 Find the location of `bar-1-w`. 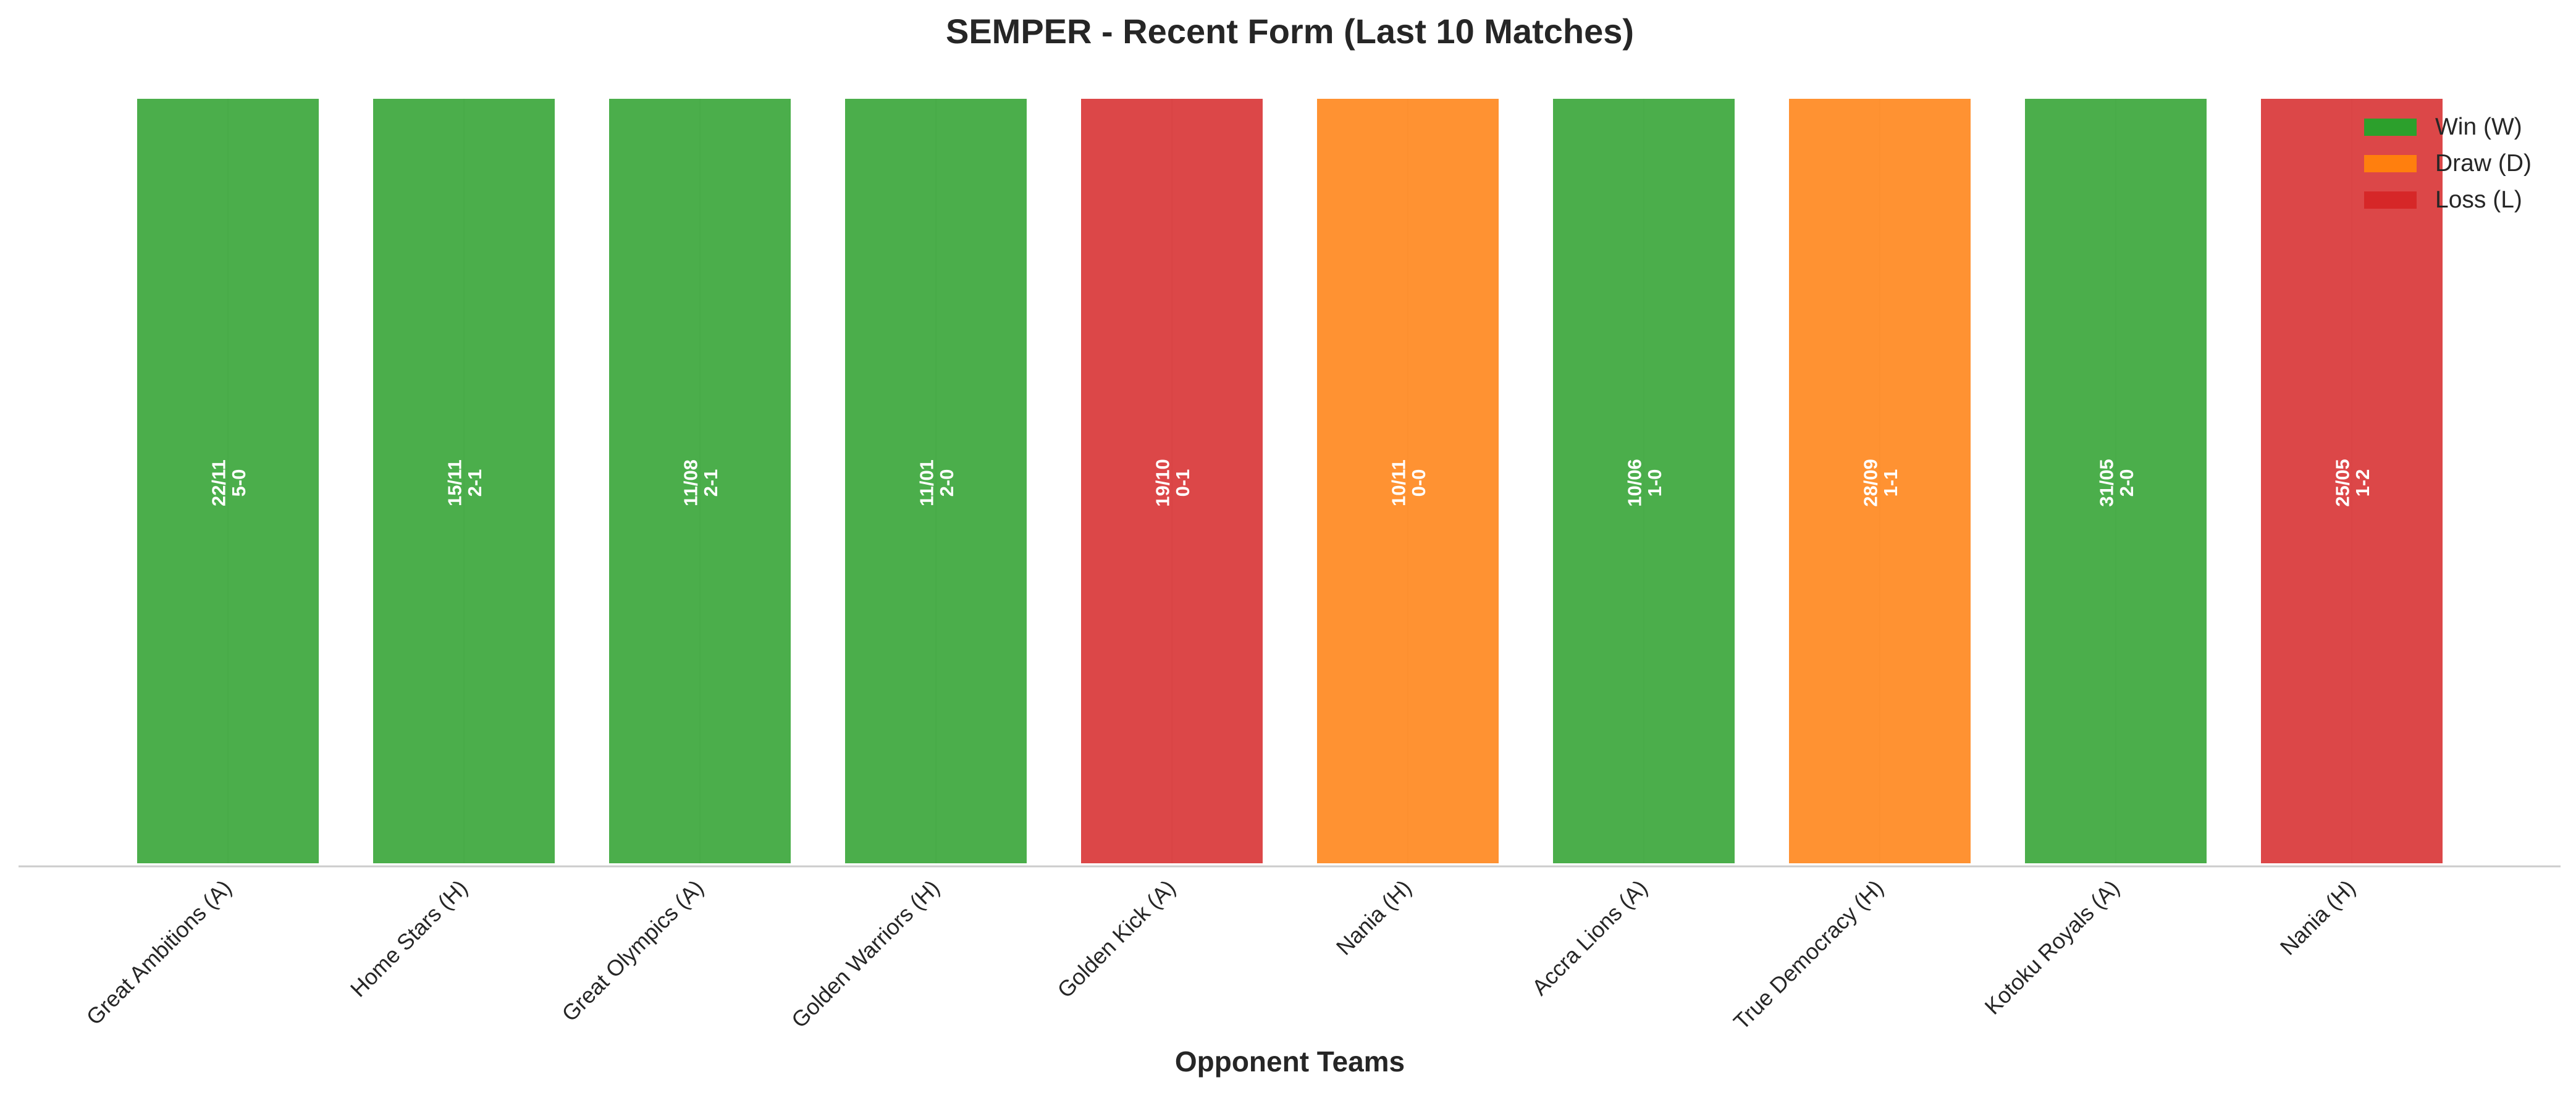

bar-1-w is located at coordinates (228, 481).